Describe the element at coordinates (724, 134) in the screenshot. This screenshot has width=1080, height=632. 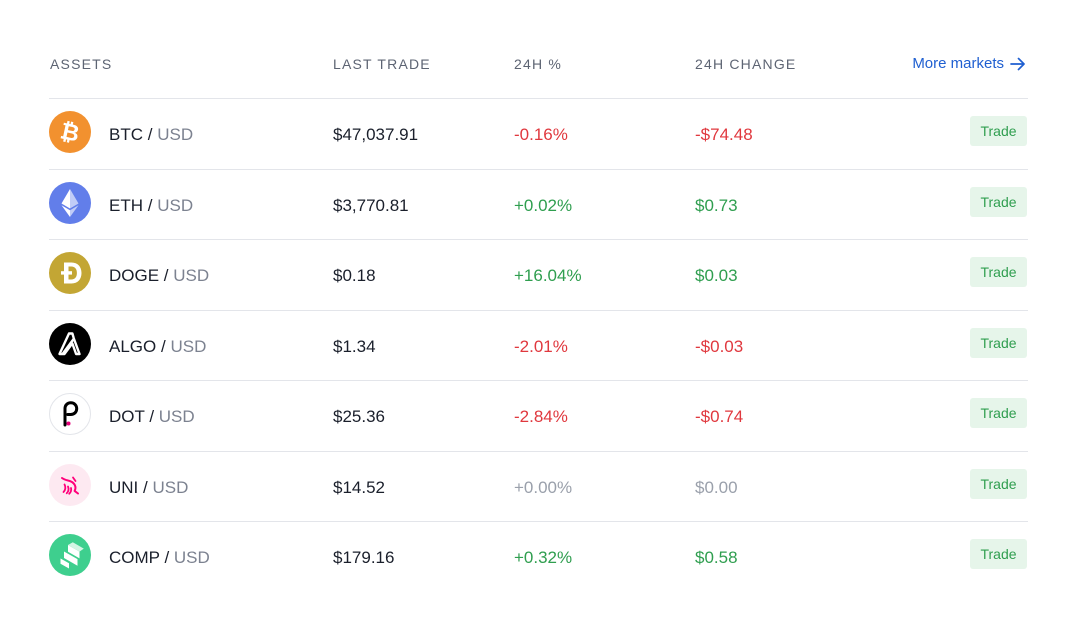
I see `24h-change: -$74.48` at that location.